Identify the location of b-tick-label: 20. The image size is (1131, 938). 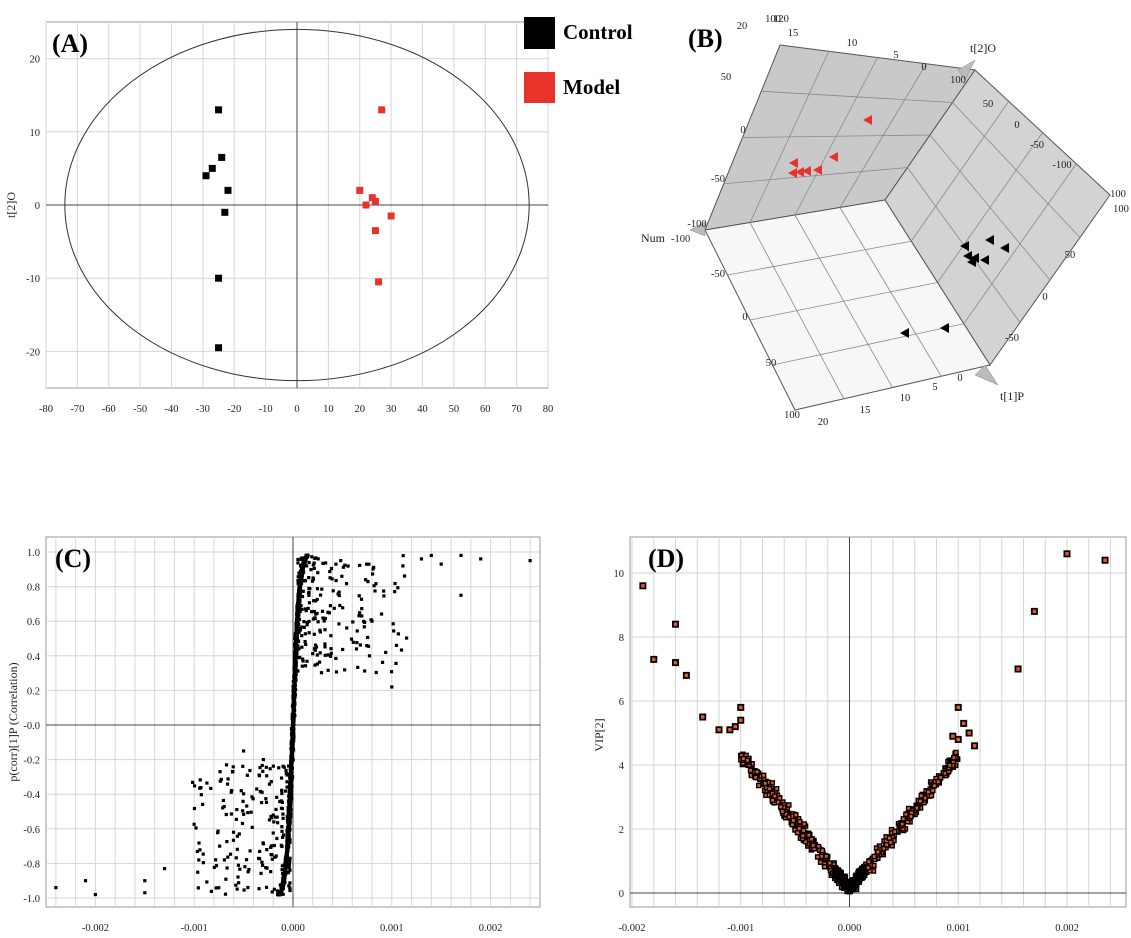
(823, 422).